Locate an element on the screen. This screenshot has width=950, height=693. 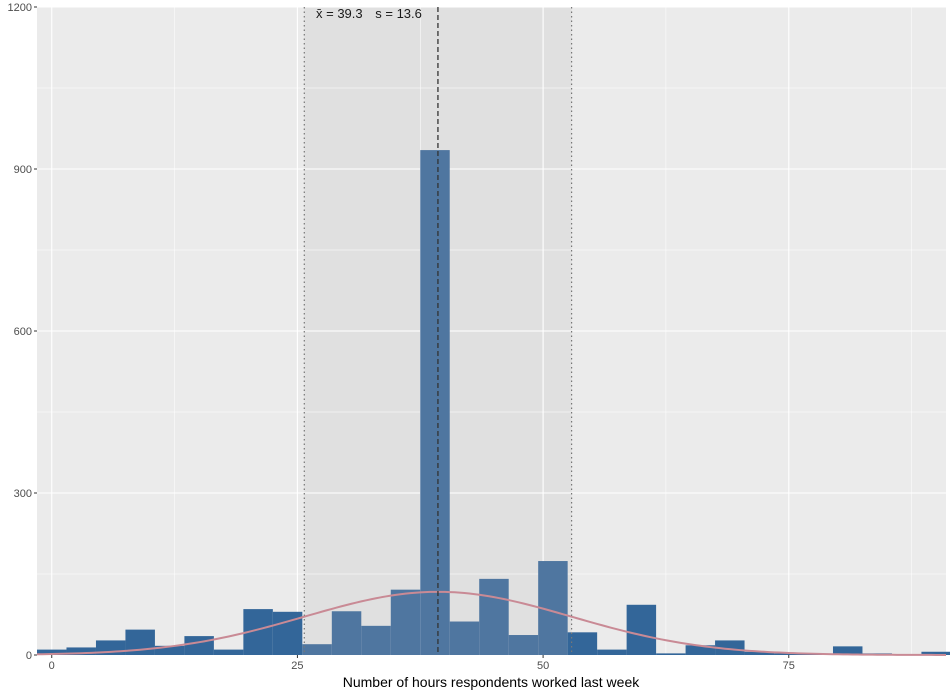
y-tick-label: 300 is located at coordinates (23, 494).